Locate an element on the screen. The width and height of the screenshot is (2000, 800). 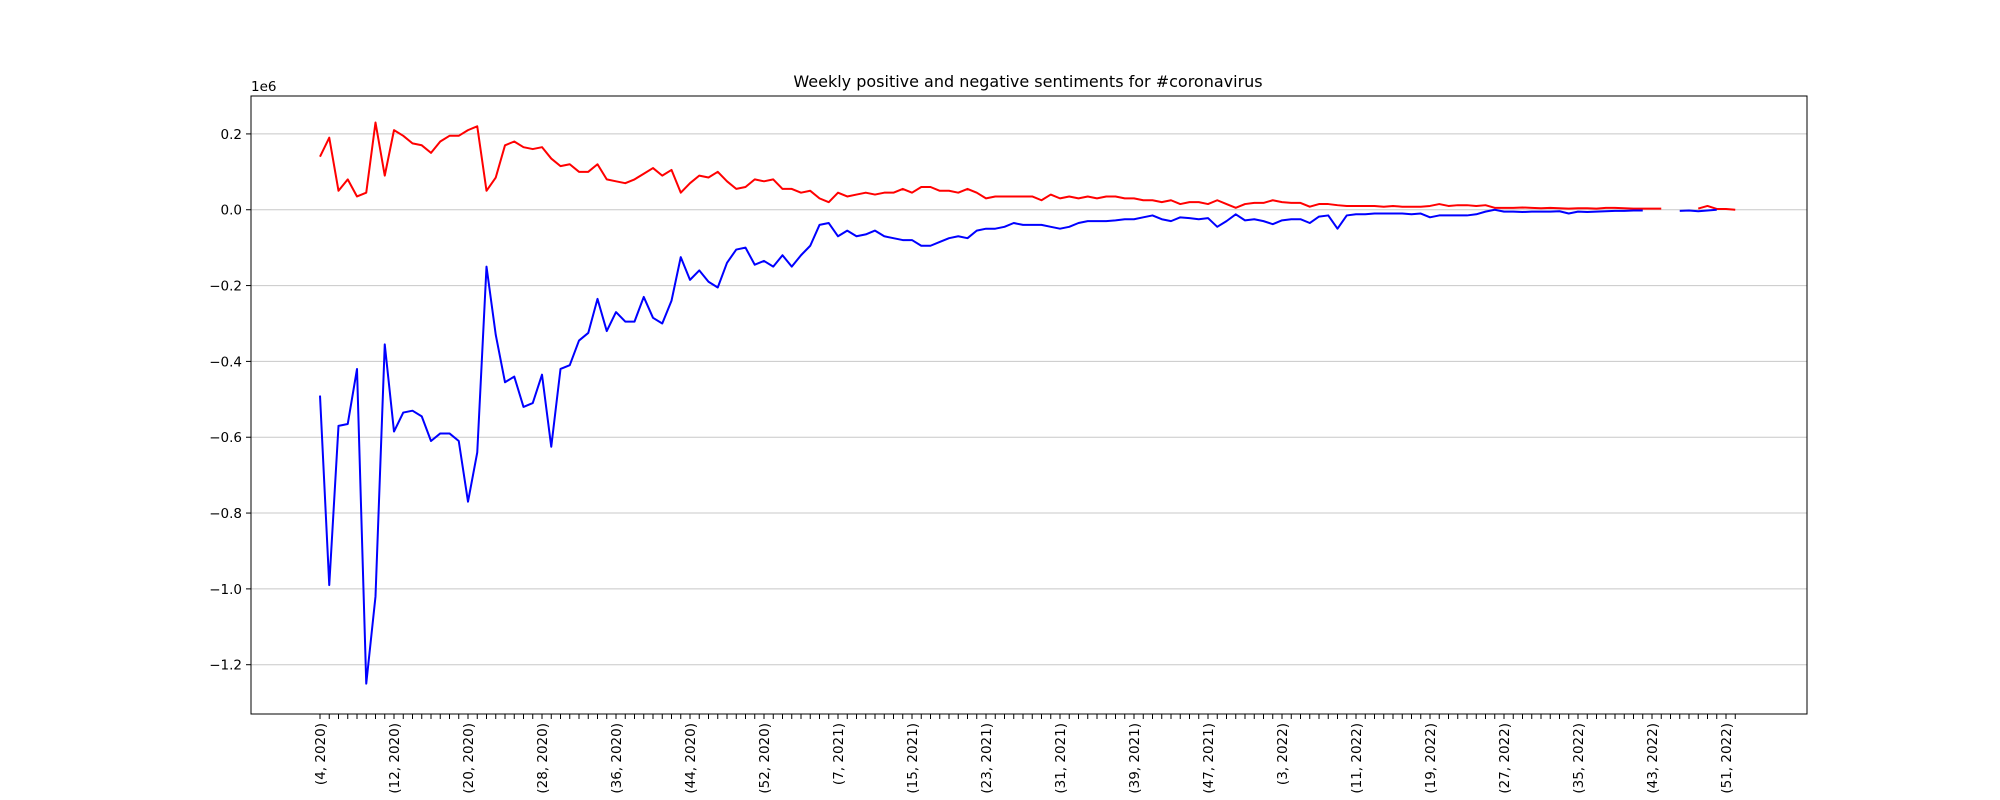
y-tick-label: −0.6 is located at coordinates (225, 438).